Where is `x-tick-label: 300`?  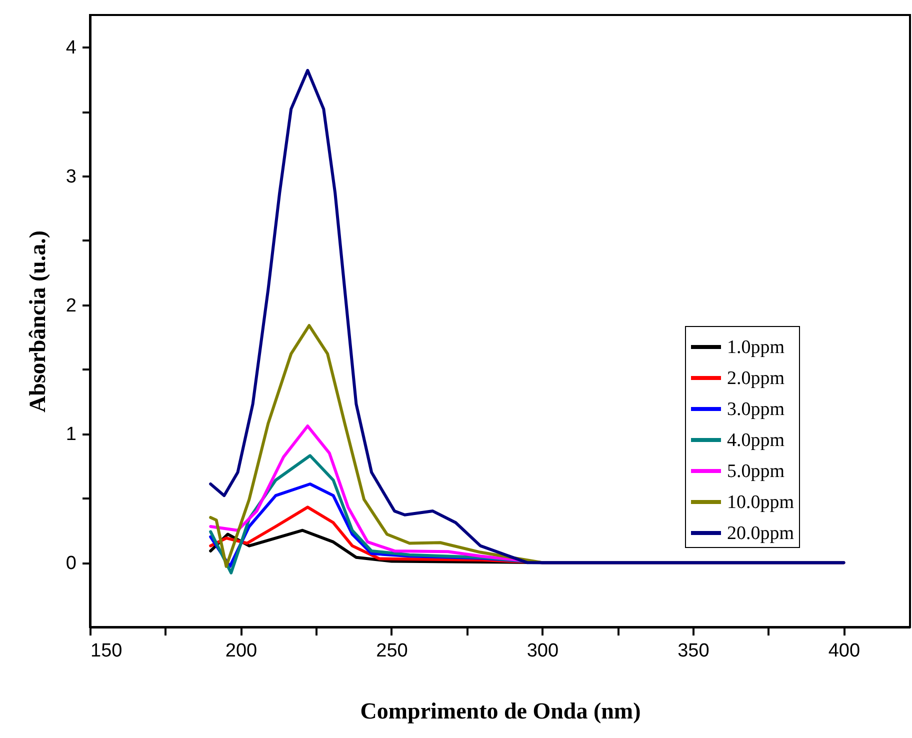
x-tick-label: 300 is located at coordinates (542, 651).